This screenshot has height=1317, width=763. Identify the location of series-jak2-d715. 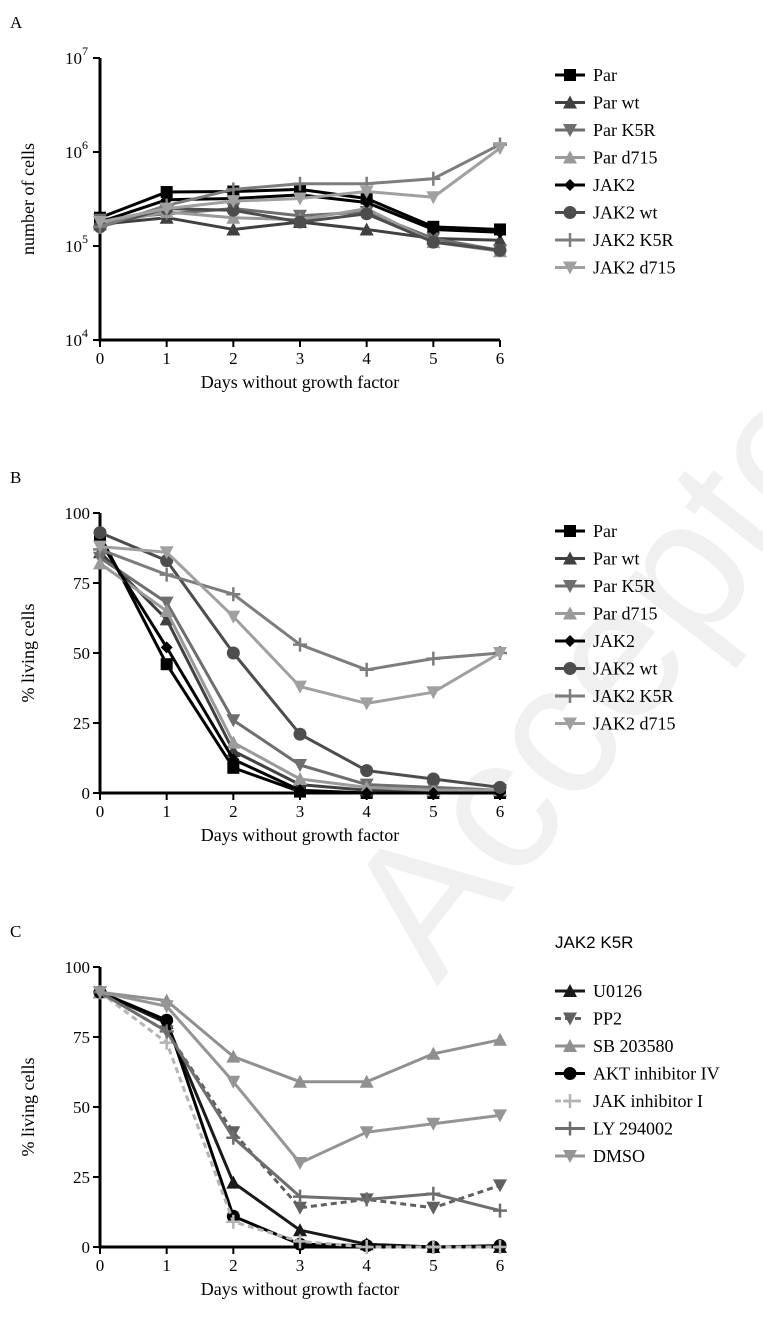
(300, 186).